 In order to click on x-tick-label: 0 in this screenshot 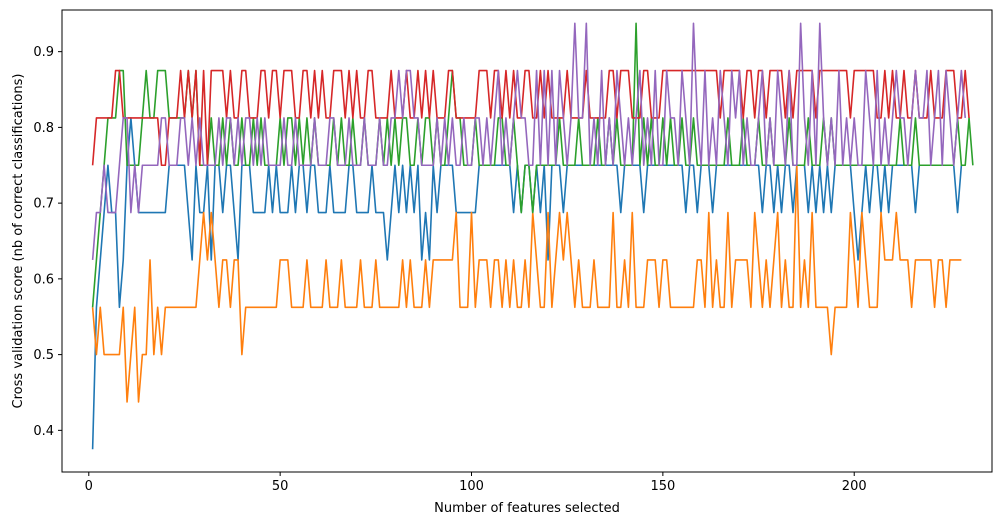, I will do `click(89, 486)`.